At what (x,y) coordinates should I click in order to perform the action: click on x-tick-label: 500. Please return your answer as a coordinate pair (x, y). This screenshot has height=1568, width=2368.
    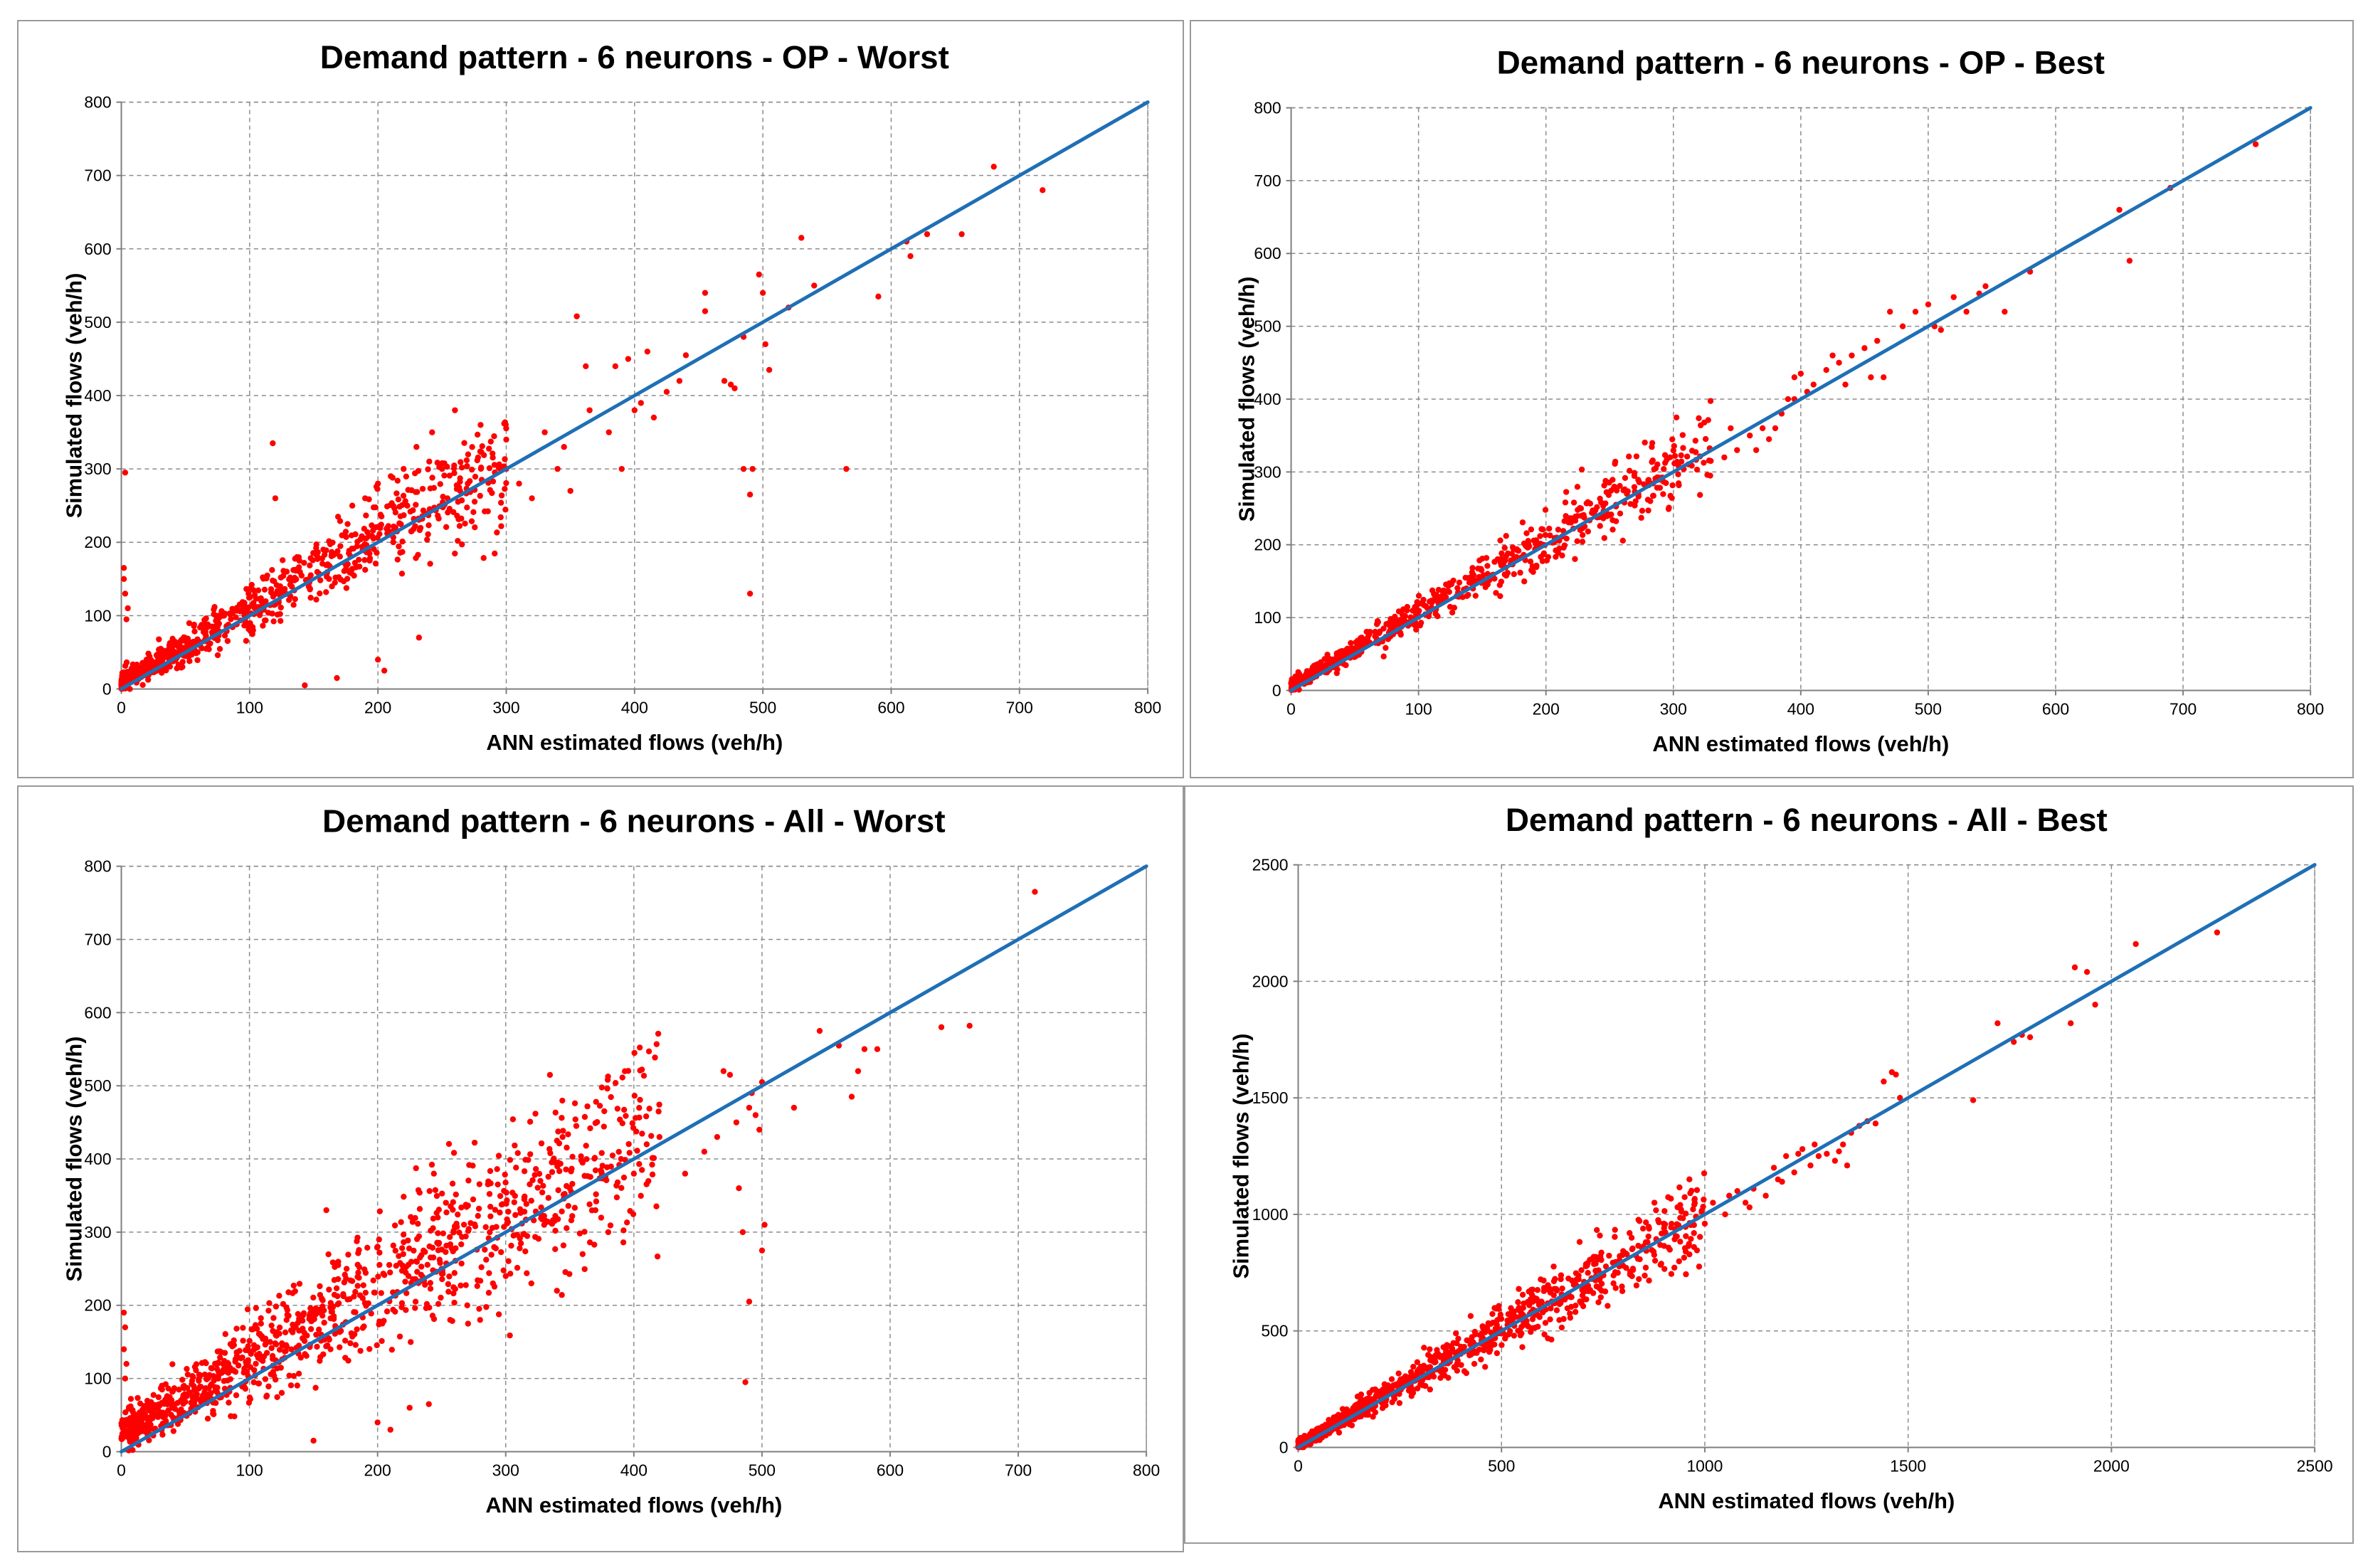
    Looking at the image, I should click on (763, 707).